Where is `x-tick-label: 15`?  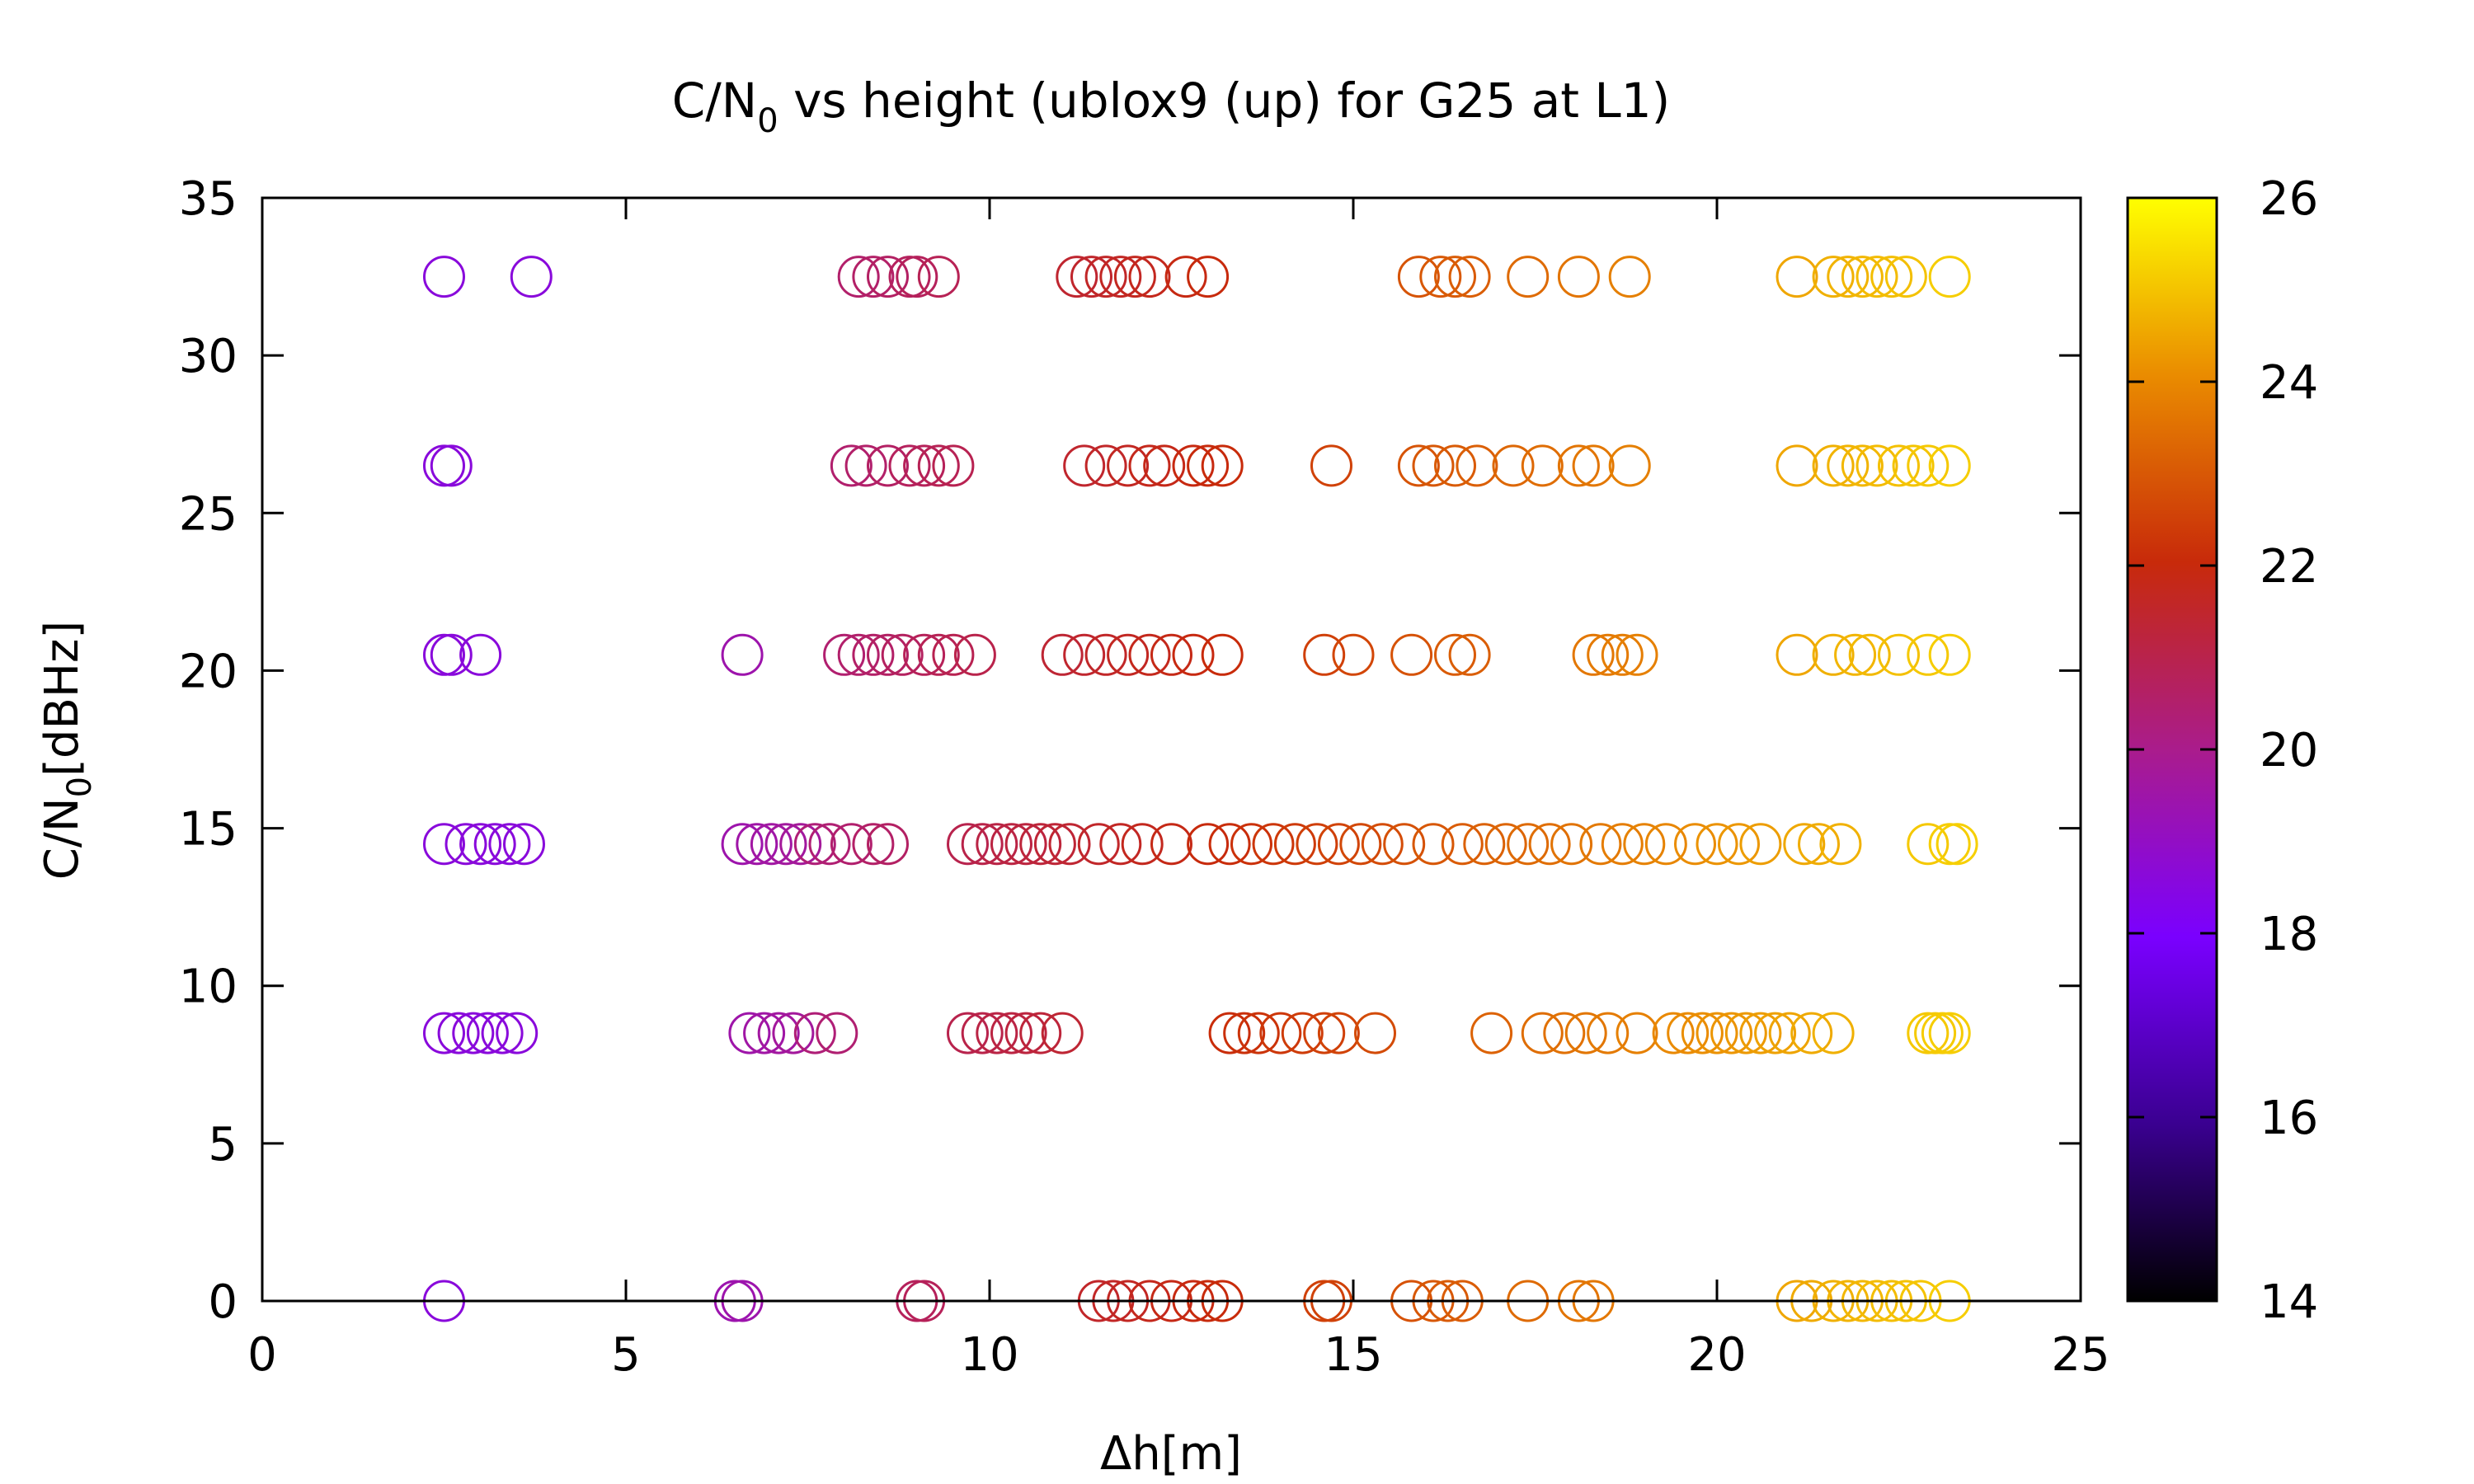
x-tick-label: 15 is located at coordinates (1353, 1355).